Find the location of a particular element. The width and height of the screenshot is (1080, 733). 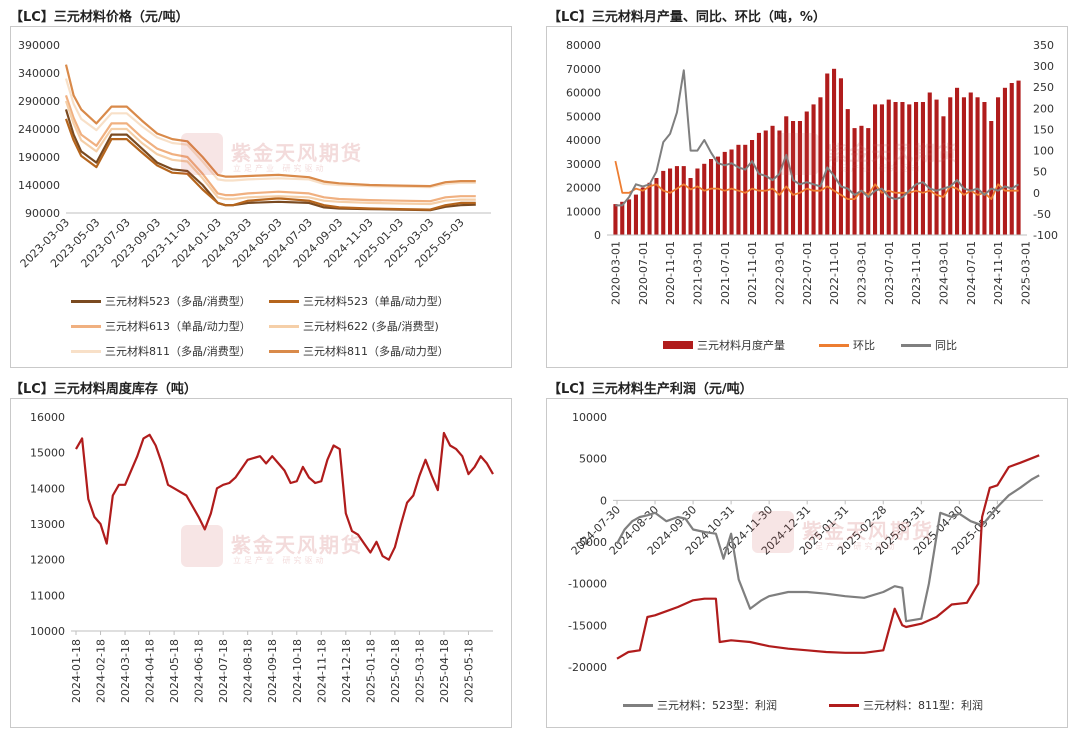

price-chart-title: 【LC】三元材料价格（元/吨） is located at coordinates (99, 17).